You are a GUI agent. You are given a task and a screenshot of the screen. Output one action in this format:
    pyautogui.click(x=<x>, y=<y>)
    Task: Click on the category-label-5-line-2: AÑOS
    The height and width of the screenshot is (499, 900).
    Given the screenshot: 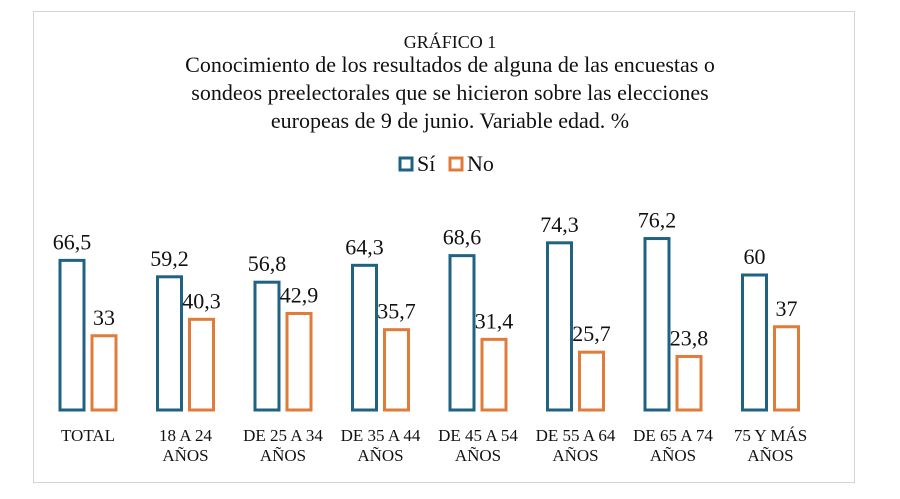 What is the action you would take?
    pyautogui.click(x=575, y=455)
    